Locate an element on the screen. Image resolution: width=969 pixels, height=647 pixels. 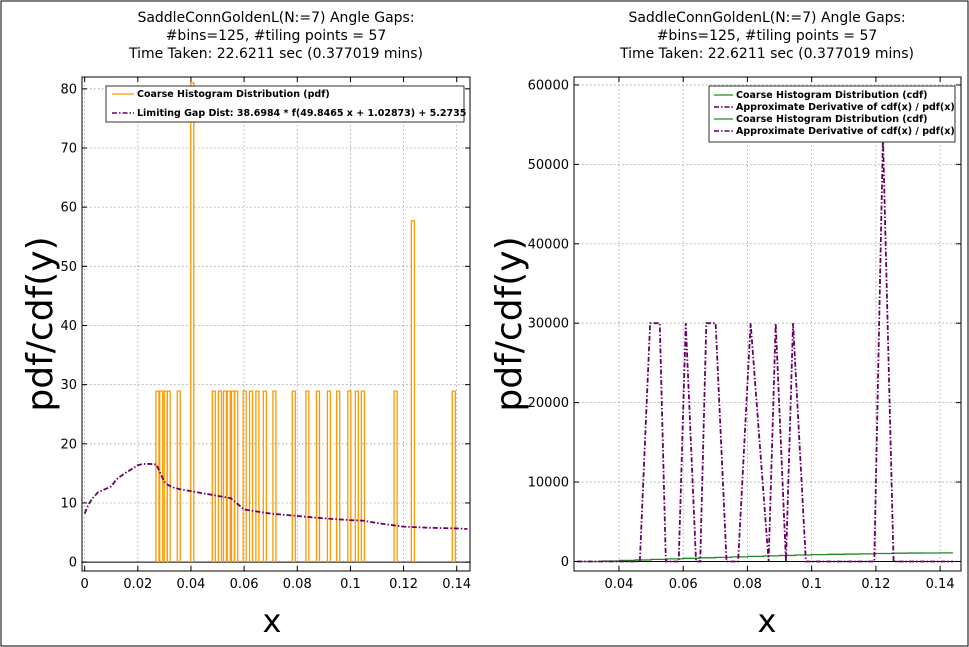
y-tick-label: 50 is located at coordinates (68, 267).